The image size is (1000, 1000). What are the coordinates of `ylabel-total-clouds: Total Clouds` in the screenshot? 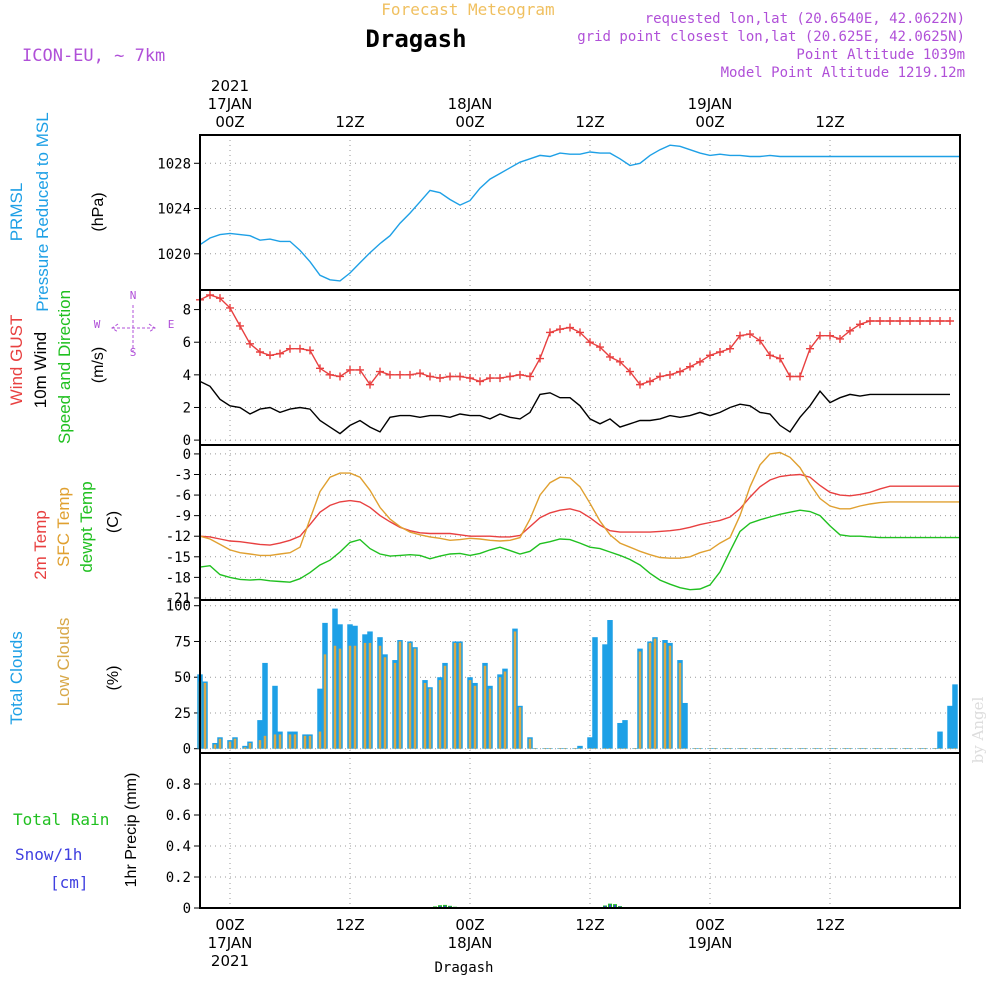 It's located at (16, 678).